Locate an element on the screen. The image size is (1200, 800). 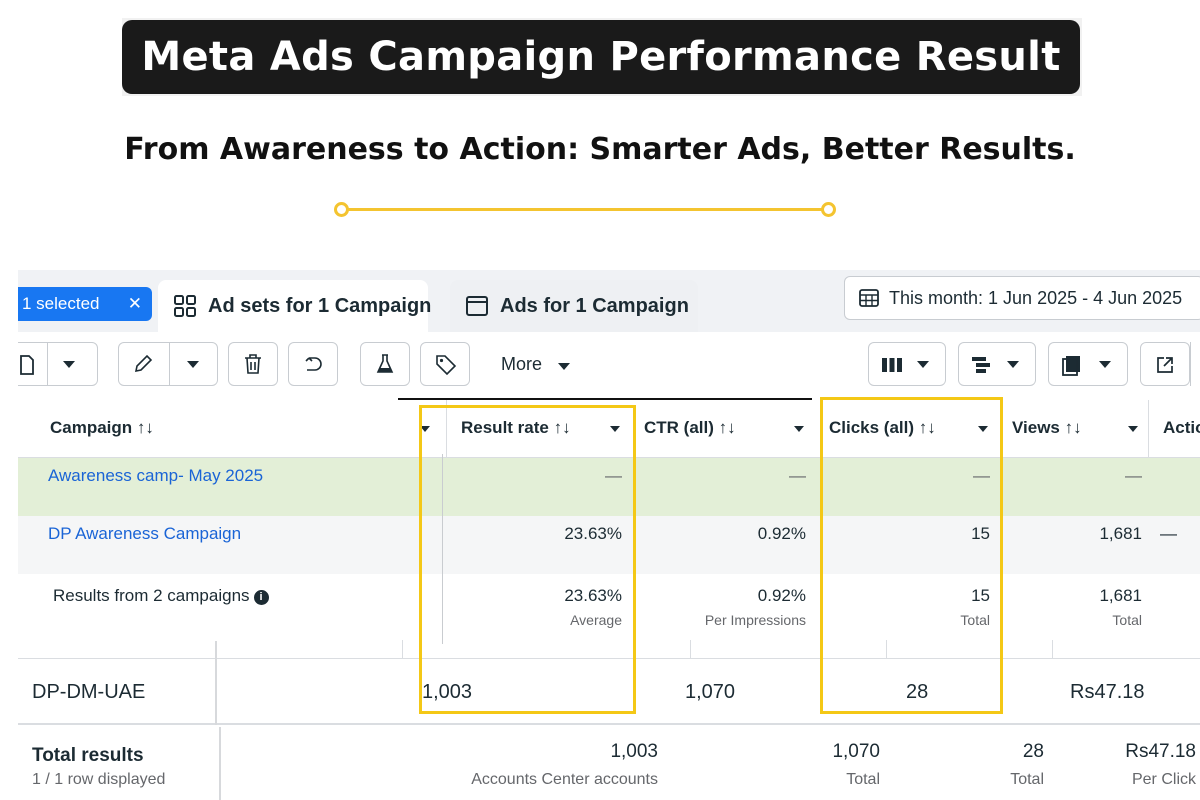
ad-value-reach: 1,003 is located at coordinates (447, 692).